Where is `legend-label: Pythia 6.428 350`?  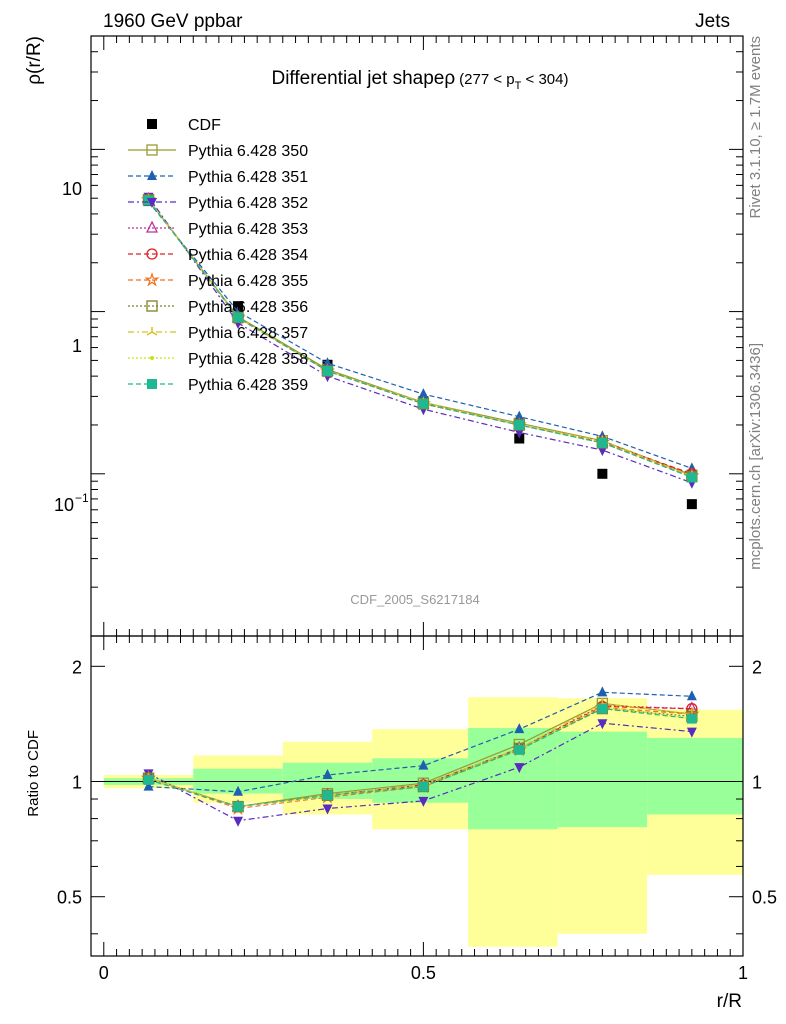 legend-label: Pythia 6.428 350 is located at coordinates (248, 151).